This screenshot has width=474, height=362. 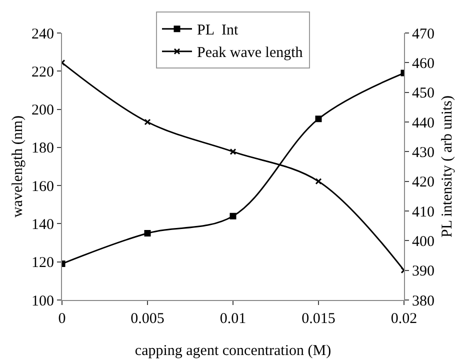 What do you see at coordinates (423, 34) in the screenshot?
I see `y2-tick-label: 470` at bounding box center [423, 34].